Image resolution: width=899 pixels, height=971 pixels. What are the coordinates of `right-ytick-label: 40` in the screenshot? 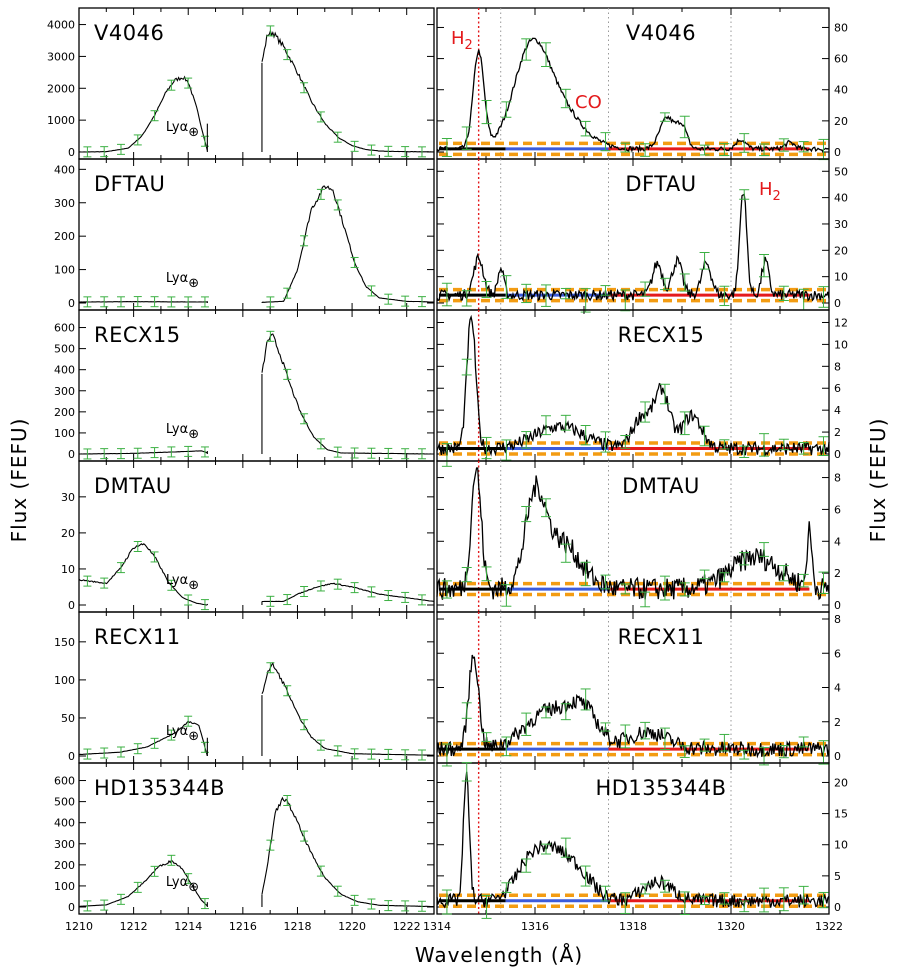 It's located at (841, 90).